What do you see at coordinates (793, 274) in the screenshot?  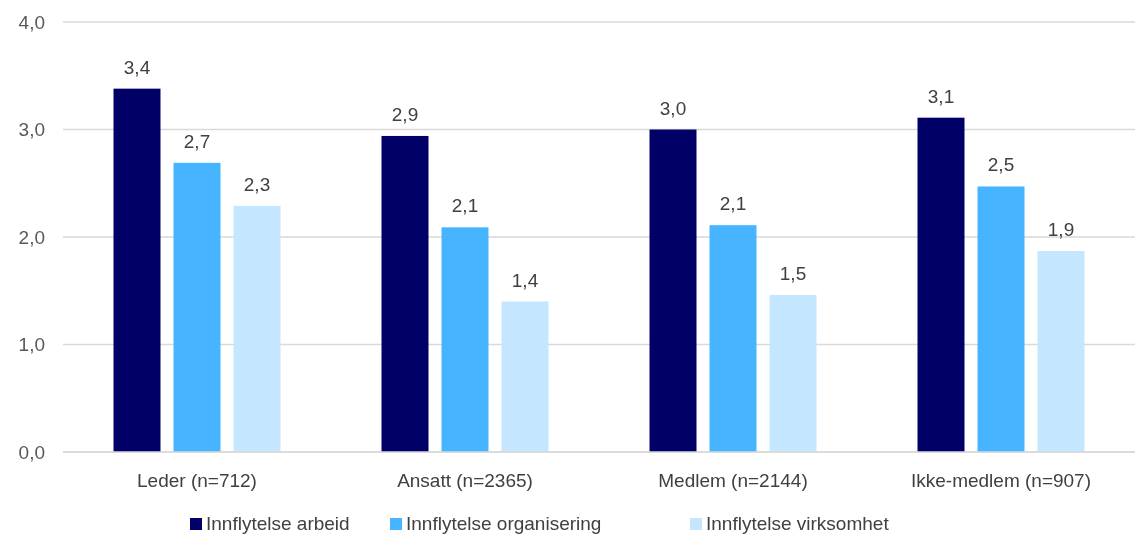 I see `data-label: 1,5` at bounding box center [793, 274].